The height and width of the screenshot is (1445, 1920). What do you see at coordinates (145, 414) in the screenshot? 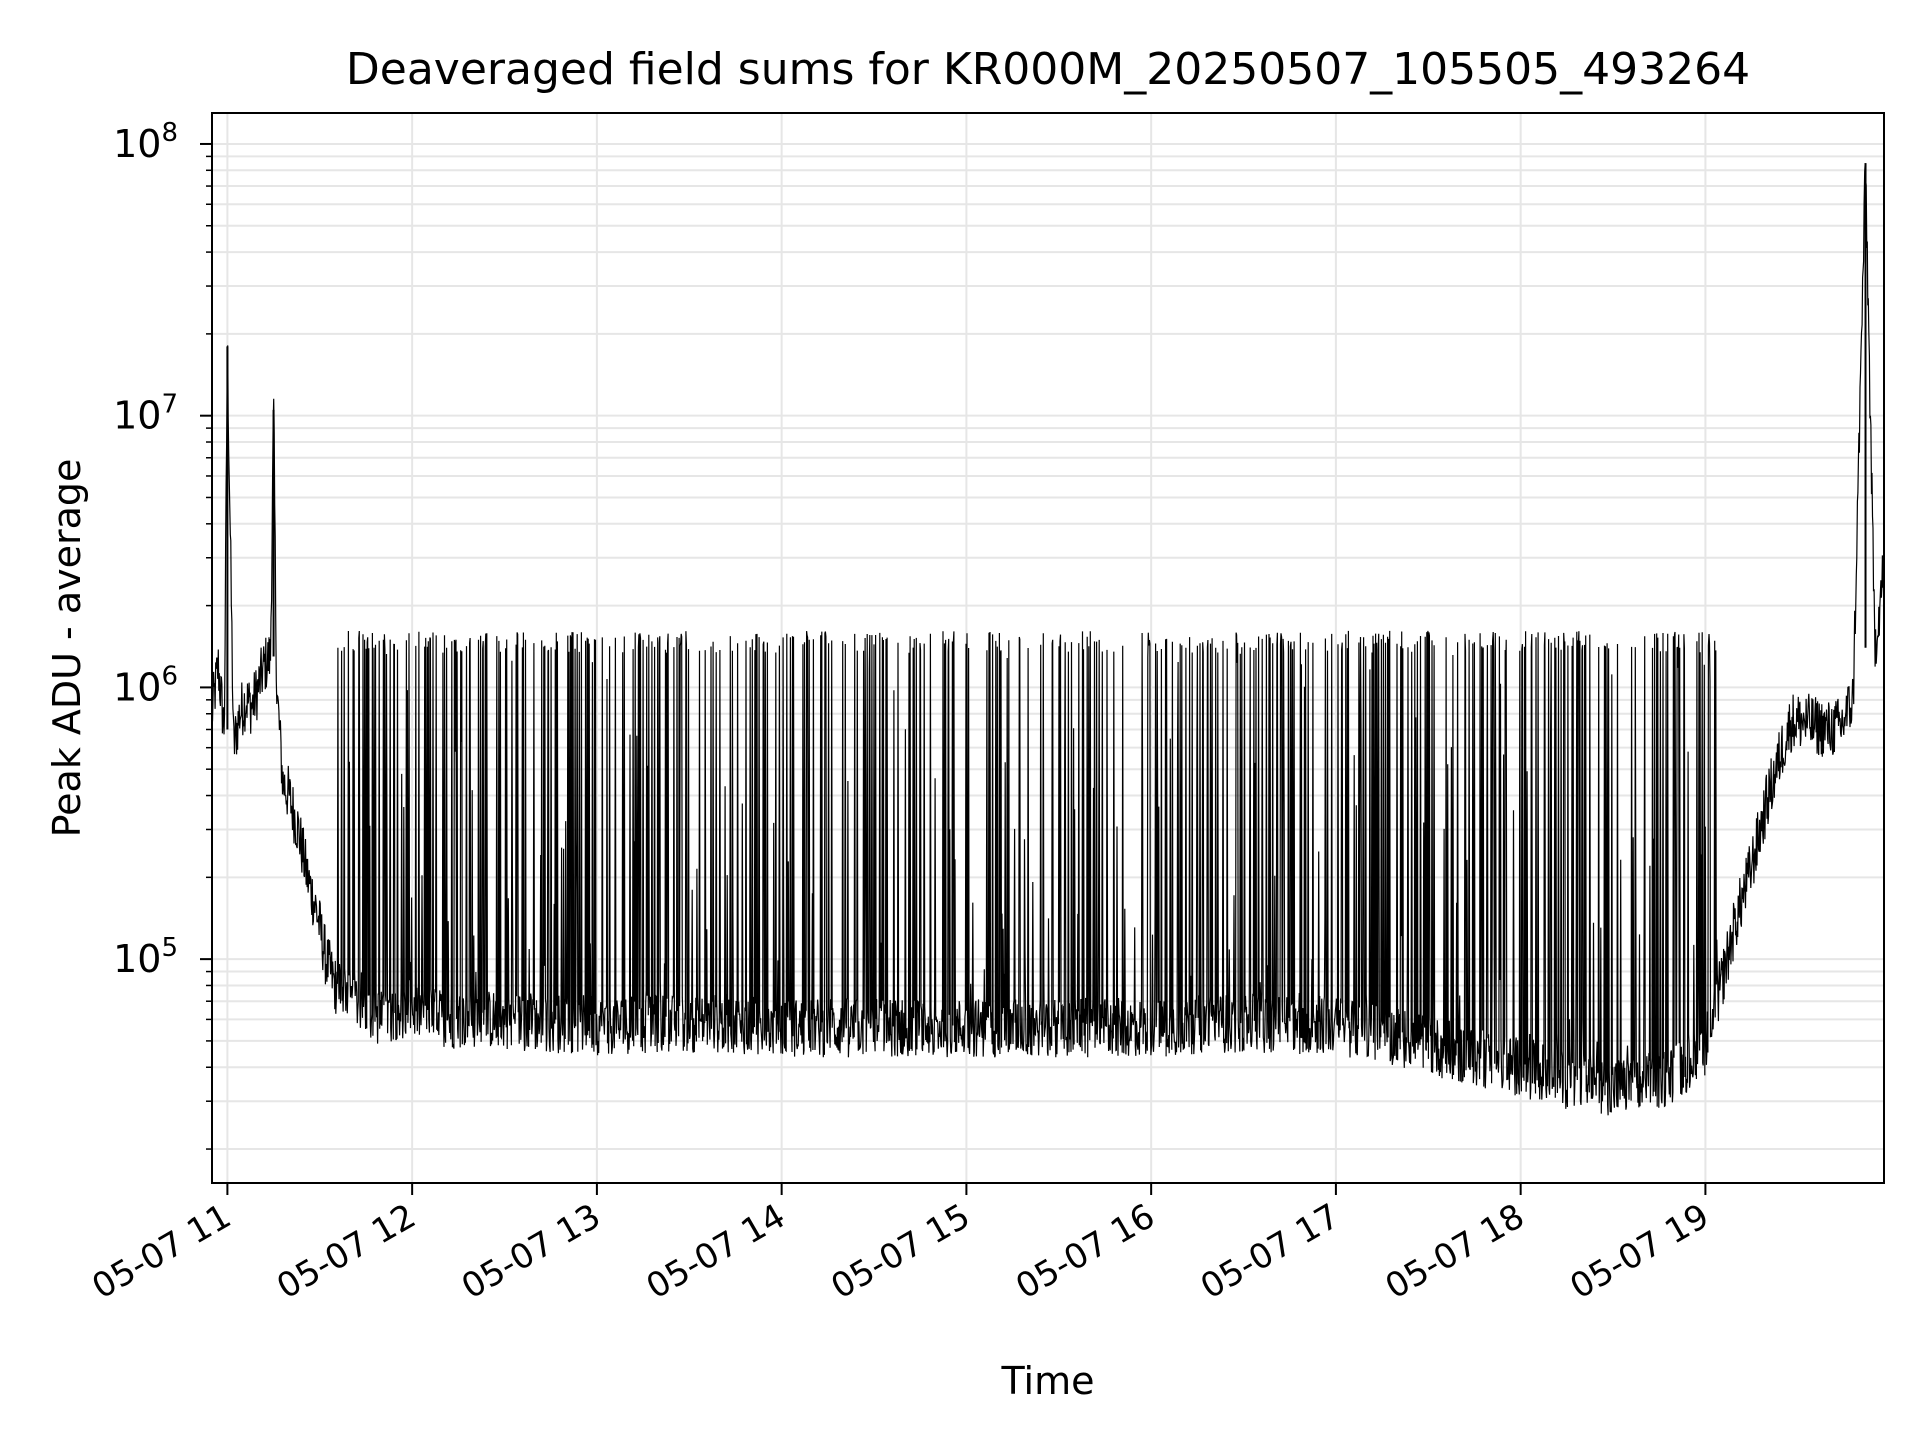
I see `y-tick-label: 107` at bounding box center [145, 414].